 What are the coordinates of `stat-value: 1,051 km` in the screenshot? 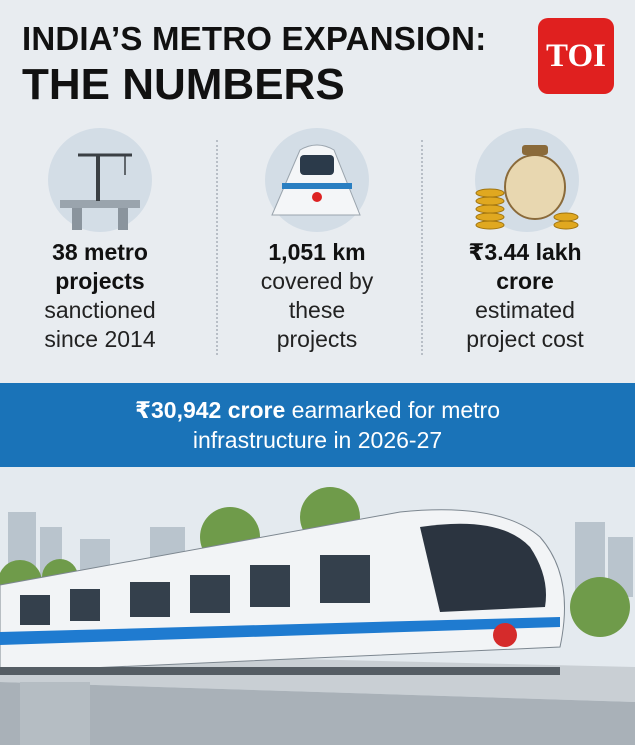 It's located at (317, 252).